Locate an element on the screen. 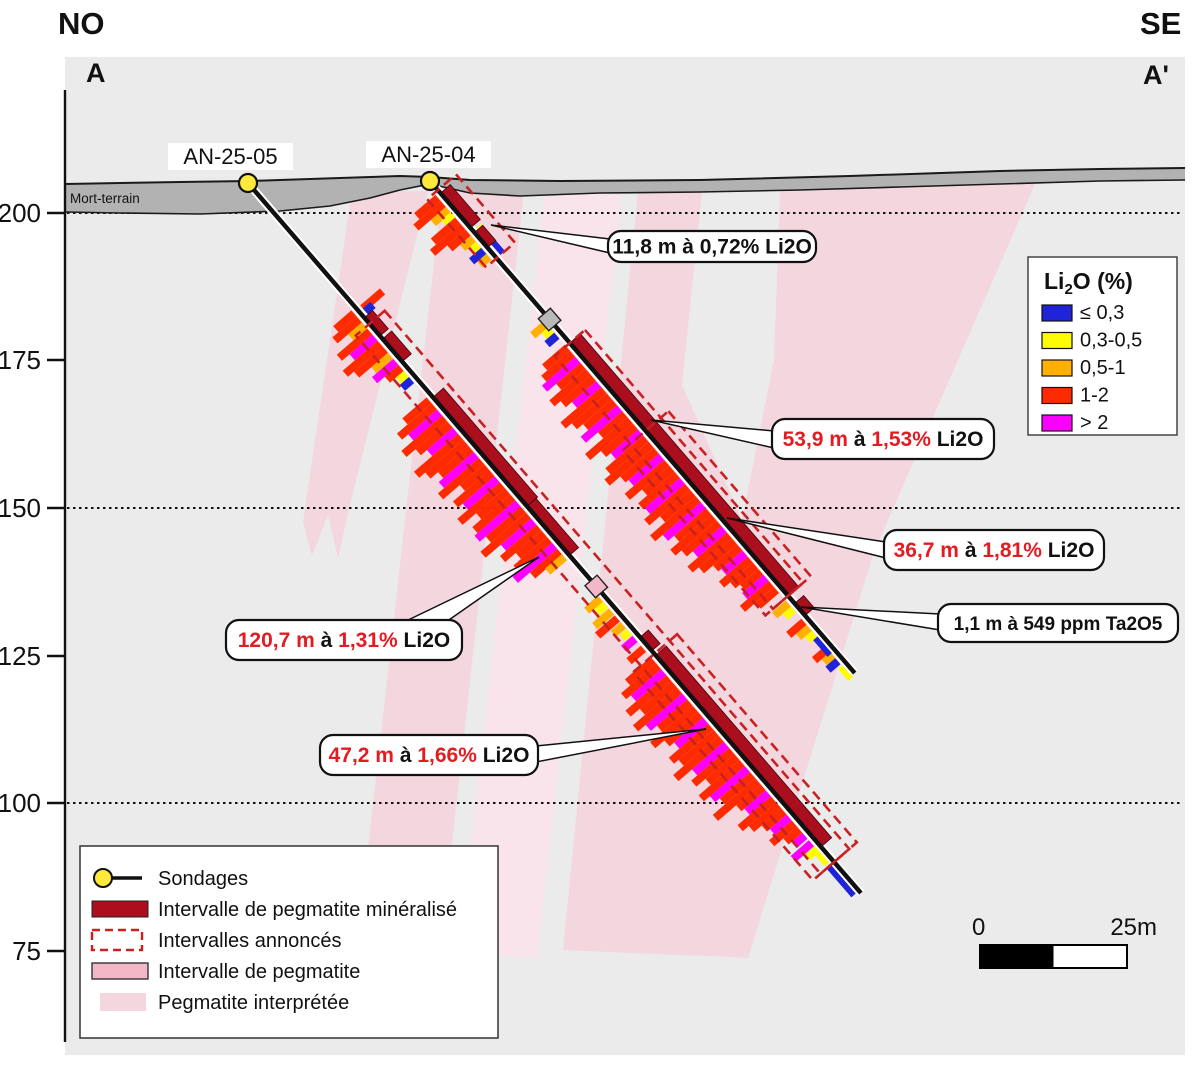  legend-item-collar: Sondages is located at coordinates (170, 879).